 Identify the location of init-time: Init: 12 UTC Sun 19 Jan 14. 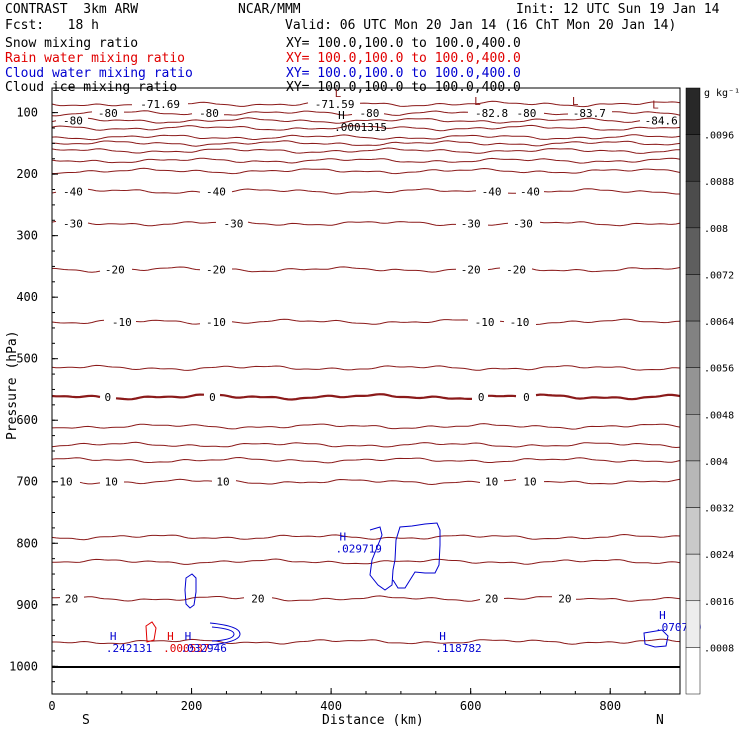
(618, 9).